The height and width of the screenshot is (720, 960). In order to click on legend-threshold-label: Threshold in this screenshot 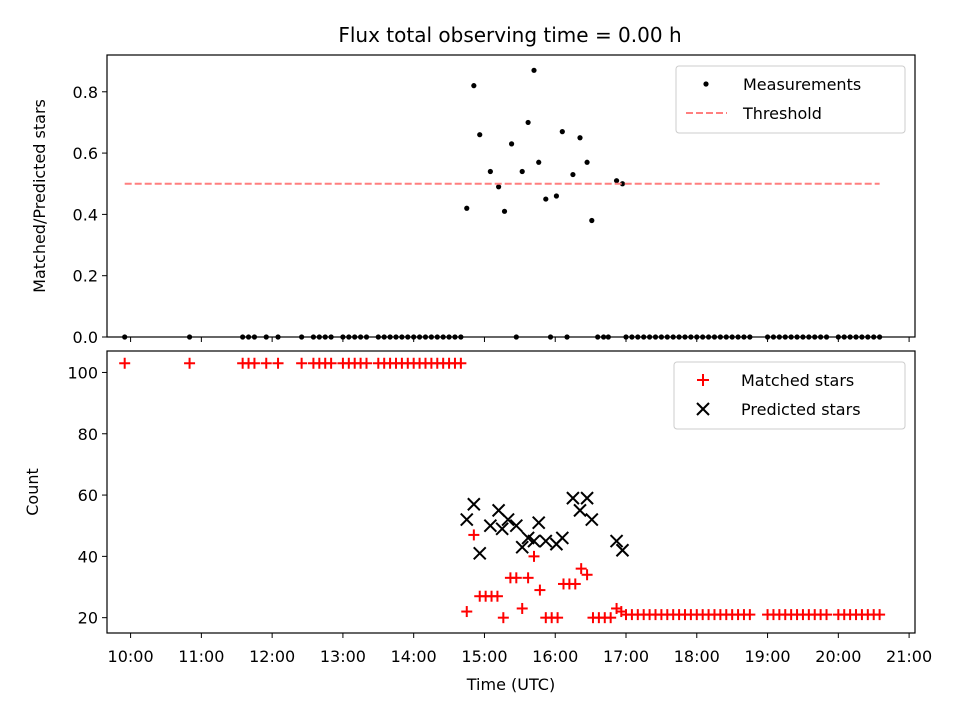, I will do `click(782, 113)`.